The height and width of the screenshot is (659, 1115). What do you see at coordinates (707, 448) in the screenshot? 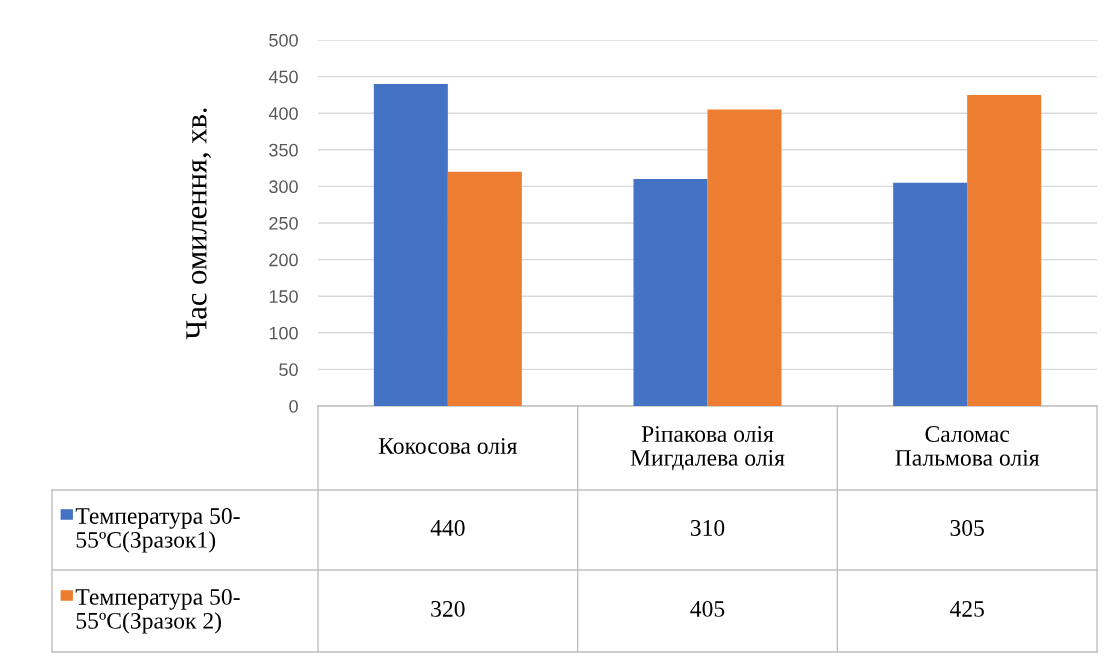
I see `x-tick-label: Ріпакова олія Мигдалева олія` at bounding box center [707, 448].